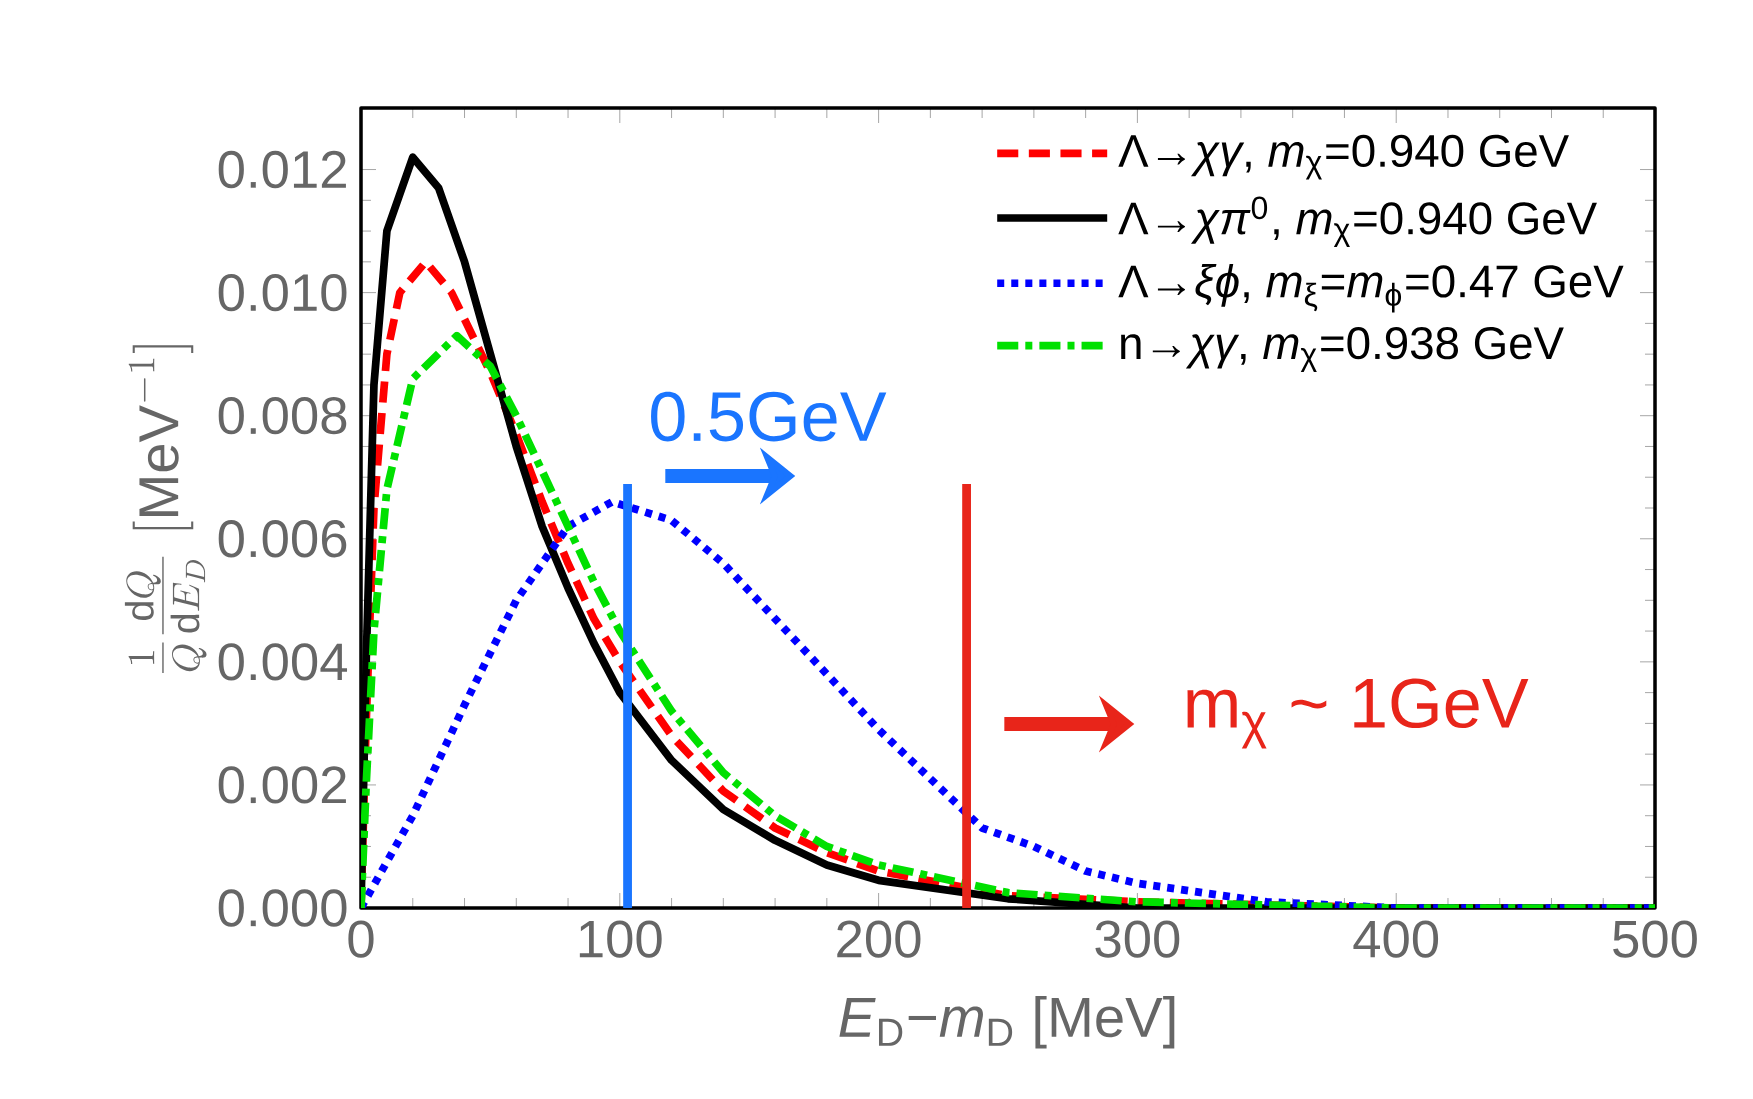 The image size is (1753, 1099). Describe the element at coordinates (165, 509) in the screenshot. I see `y-axis-title: $\frac{1}{Q}\frac{\mathrm{d}Q}{\mathrm{d}E_{D}}\;[\mathrm{MeV}^{-1}]$` at that location.